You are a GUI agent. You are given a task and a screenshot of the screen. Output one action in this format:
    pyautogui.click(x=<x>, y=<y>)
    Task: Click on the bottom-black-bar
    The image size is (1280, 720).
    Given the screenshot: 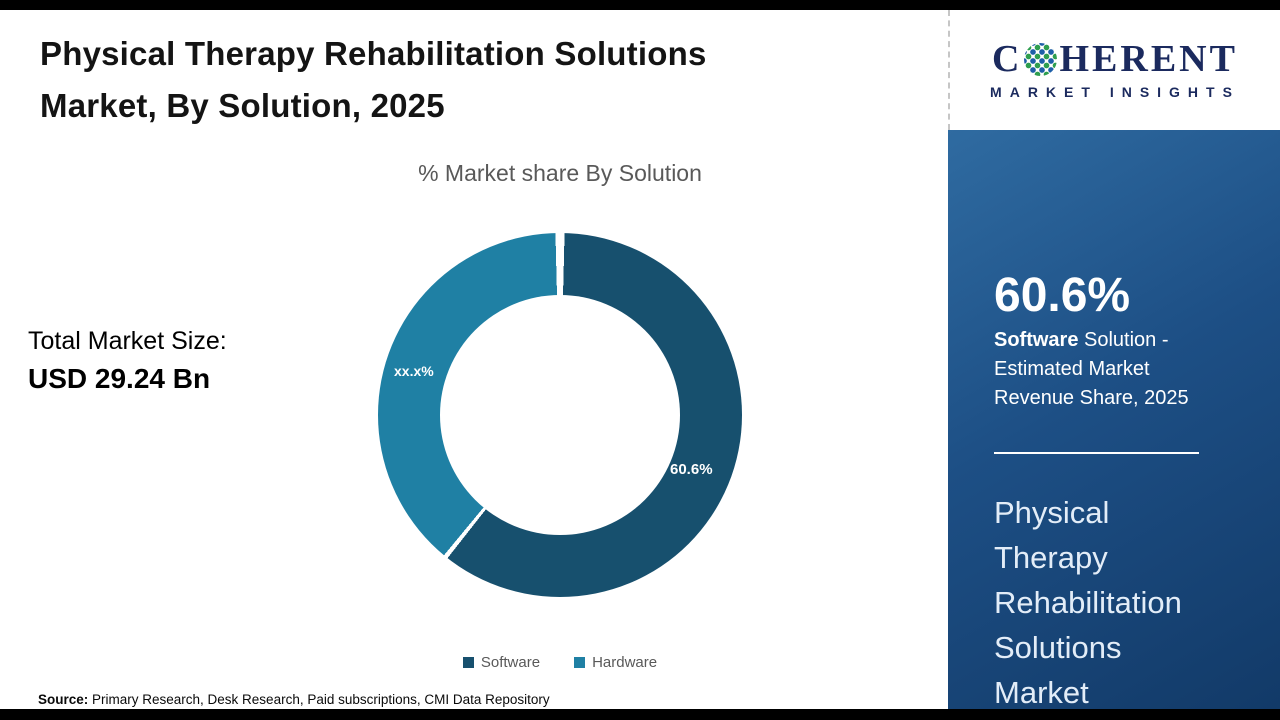 What is the action you would take?
    pyautogui.click(x=640, y=714)
    